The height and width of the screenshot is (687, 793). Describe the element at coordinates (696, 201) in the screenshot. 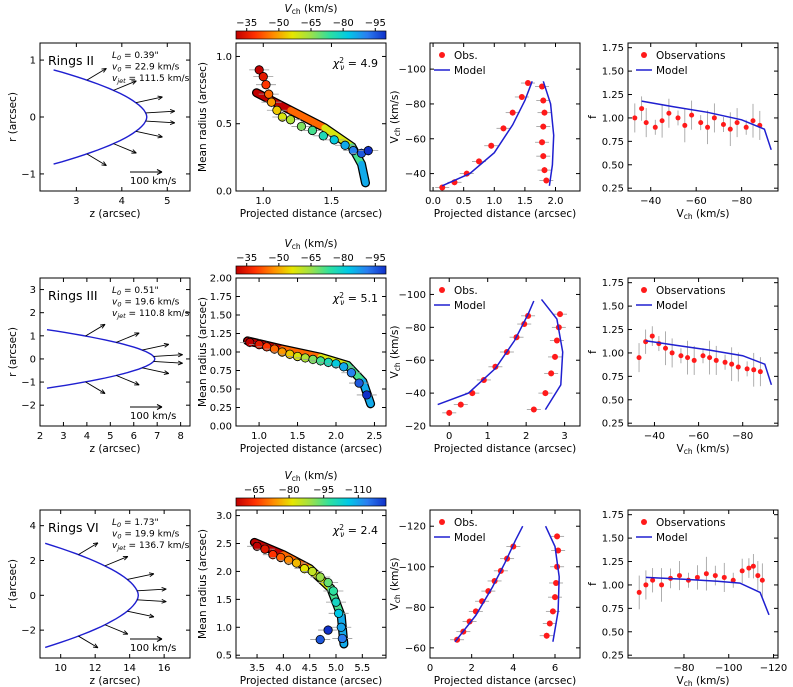

I see `x-tick-label: −60` at that location.